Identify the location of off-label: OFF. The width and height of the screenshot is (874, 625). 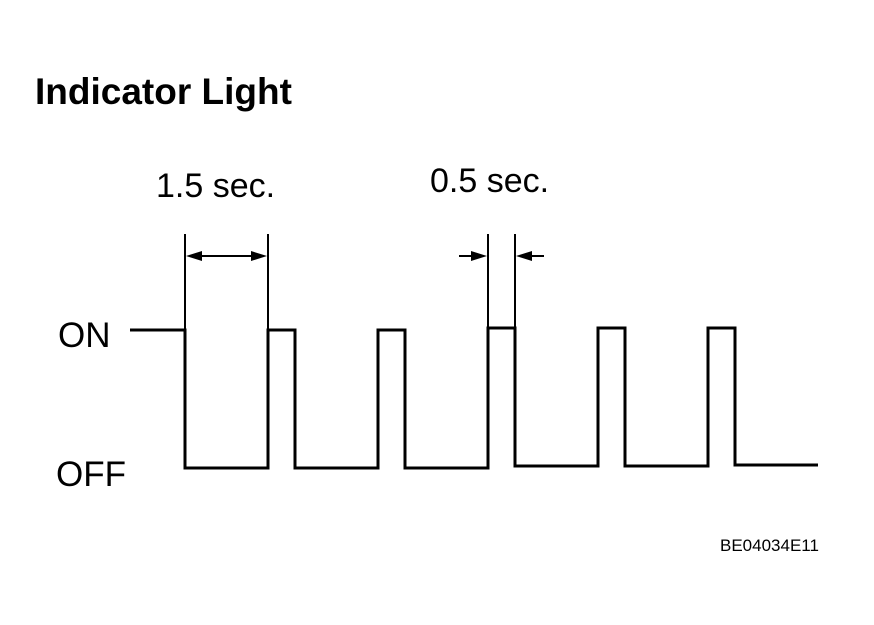
(91, 474).